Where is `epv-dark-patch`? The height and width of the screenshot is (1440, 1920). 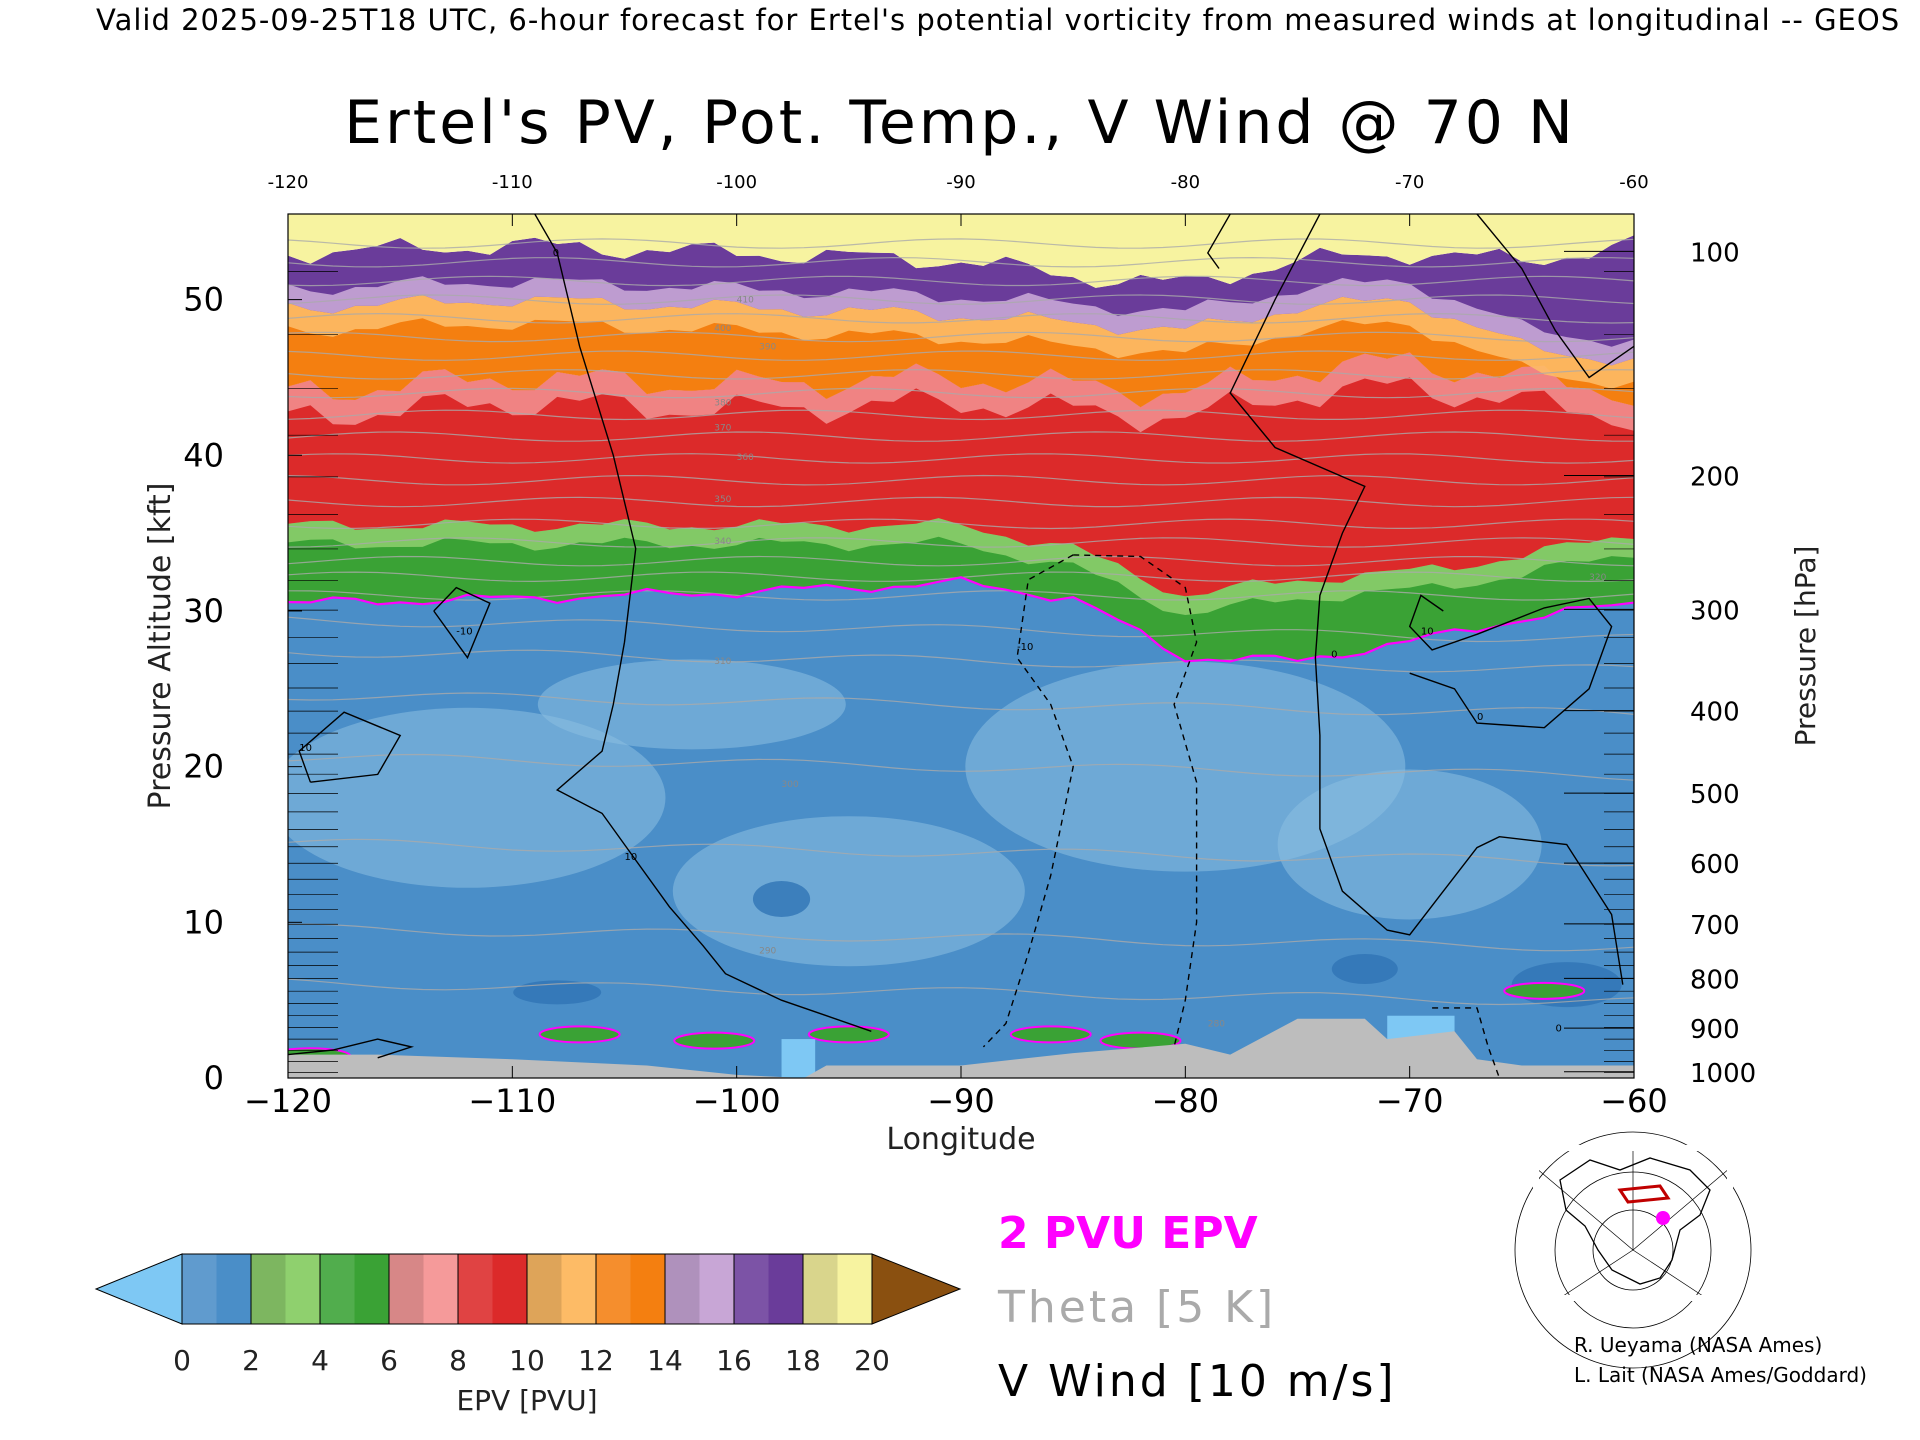
epv-dark-patch is located at coordinates (1364, 969).